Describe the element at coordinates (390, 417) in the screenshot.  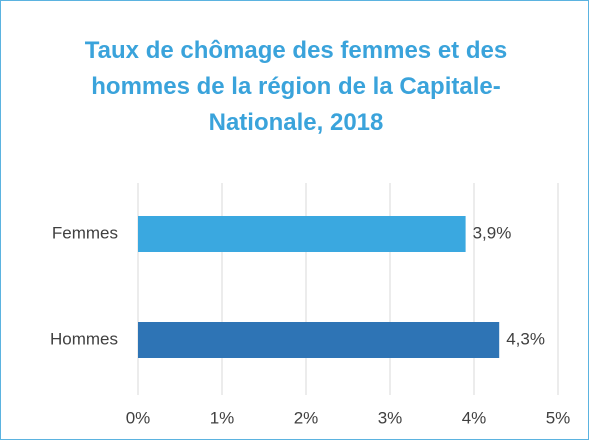
I see `x-tick-label: 3%` at that location.